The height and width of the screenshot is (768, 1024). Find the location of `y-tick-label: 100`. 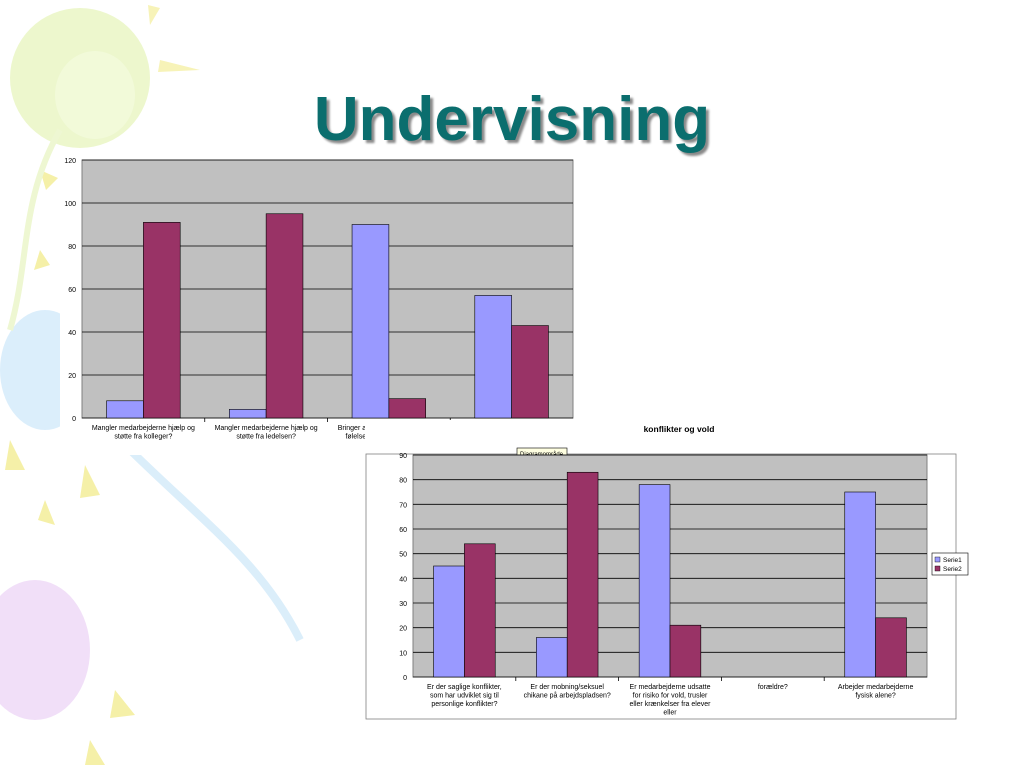

y-tick-label: 100 is located at coordinates (70, 204).